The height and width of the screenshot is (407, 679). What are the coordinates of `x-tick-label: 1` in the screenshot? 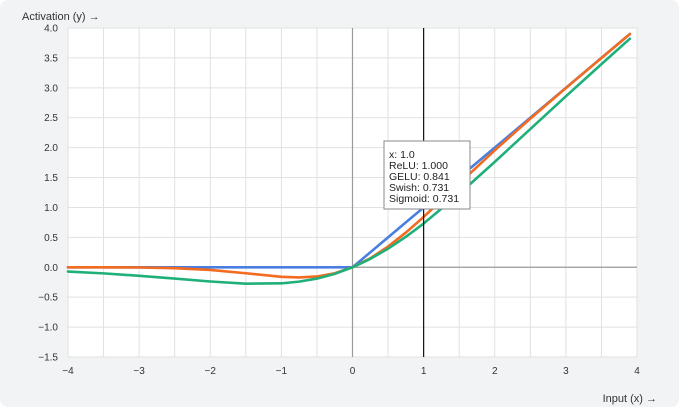 It's located at (424, 371).